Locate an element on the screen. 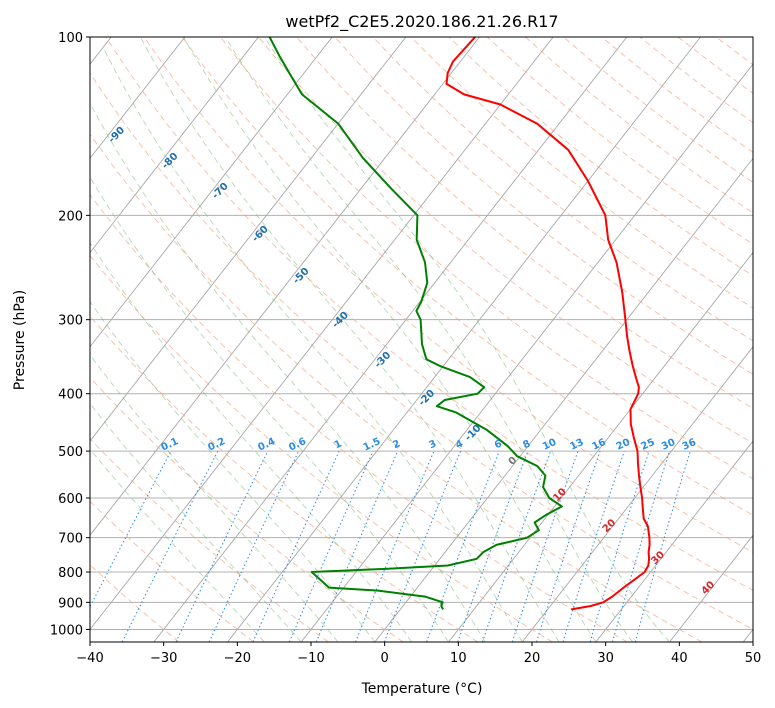 The image size is (775, 708). mixing-ratio-label: 1 is located at coordinates (338, 444).